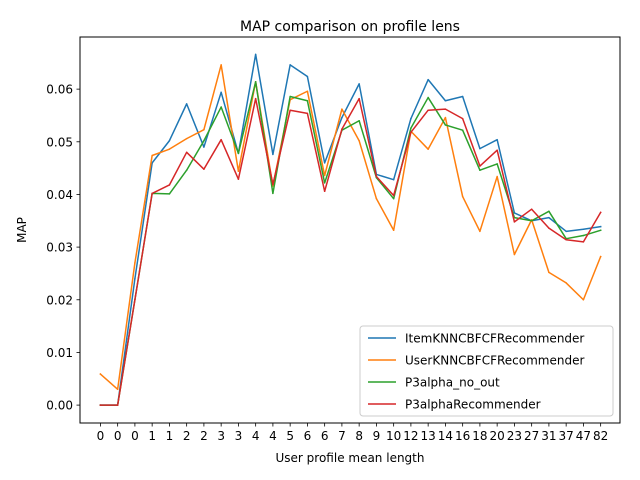 This screenshot has height=480, width=640. I want to click on y-axis: 0.00 0.01 0.02 0.03 0.04 0.05 0.06, so click(63, 248).